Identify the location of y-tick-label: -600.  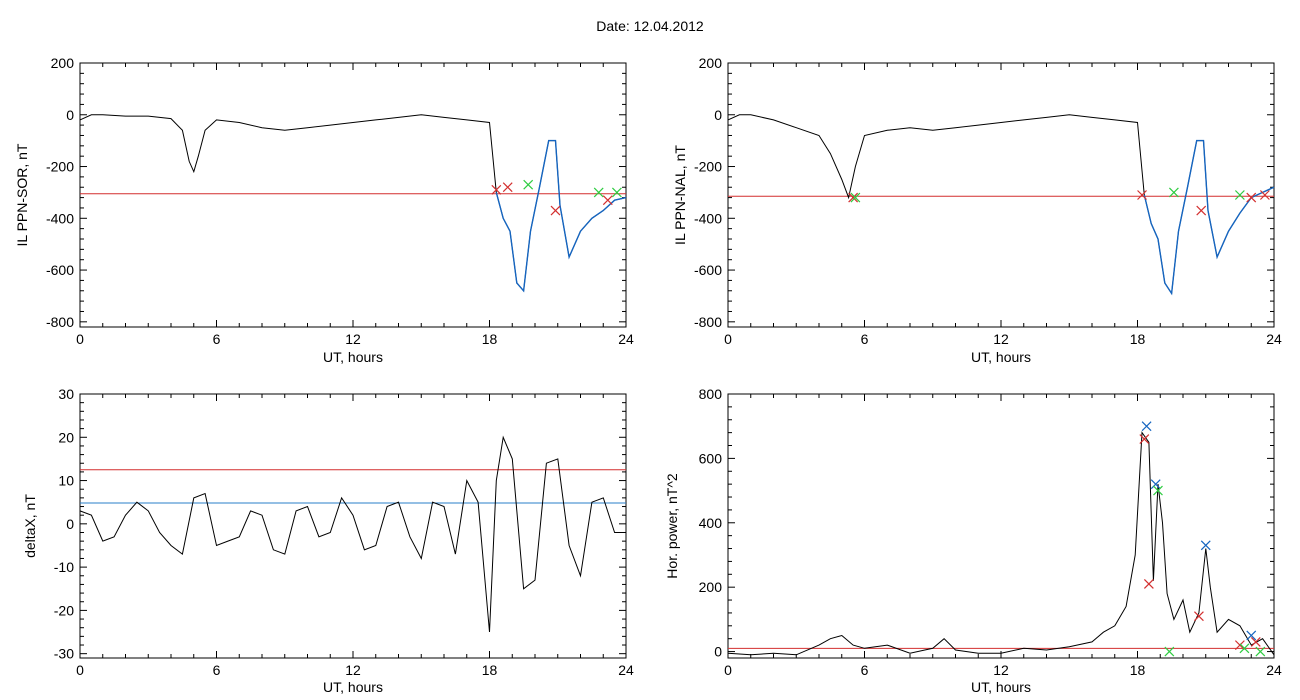
(708, 270).